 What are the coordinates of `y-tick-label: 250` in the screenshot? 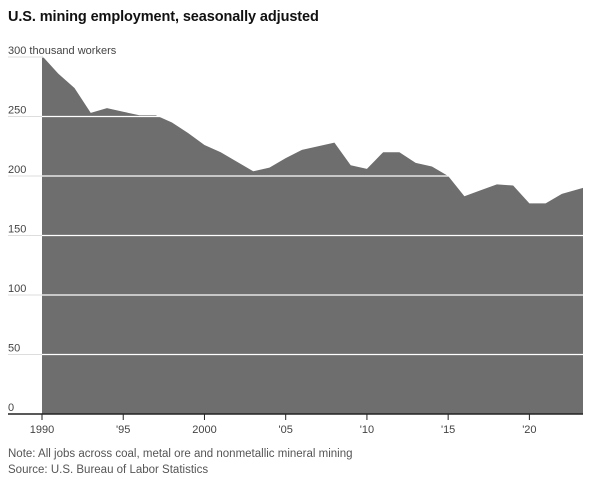 It's located at (17, 111).